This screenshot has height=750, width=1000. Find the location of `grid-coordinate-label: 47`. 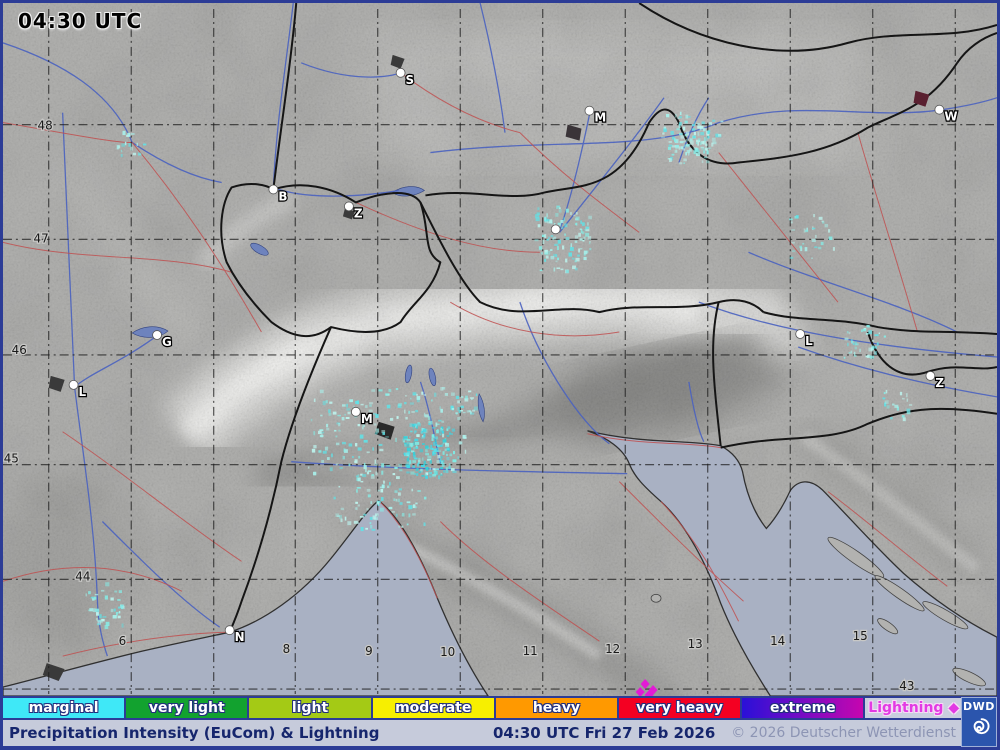

grid-coordinate-label: 47 is located at coordinates (41, 238).